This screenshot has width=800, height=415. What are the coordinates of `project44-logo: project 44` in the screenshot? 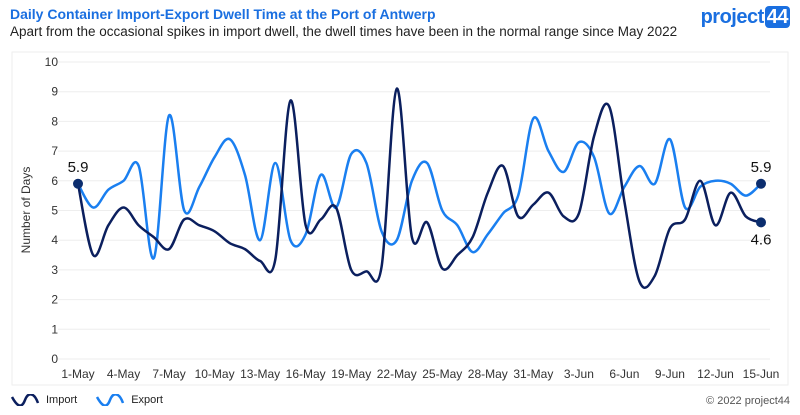 It's located at (745, 17).